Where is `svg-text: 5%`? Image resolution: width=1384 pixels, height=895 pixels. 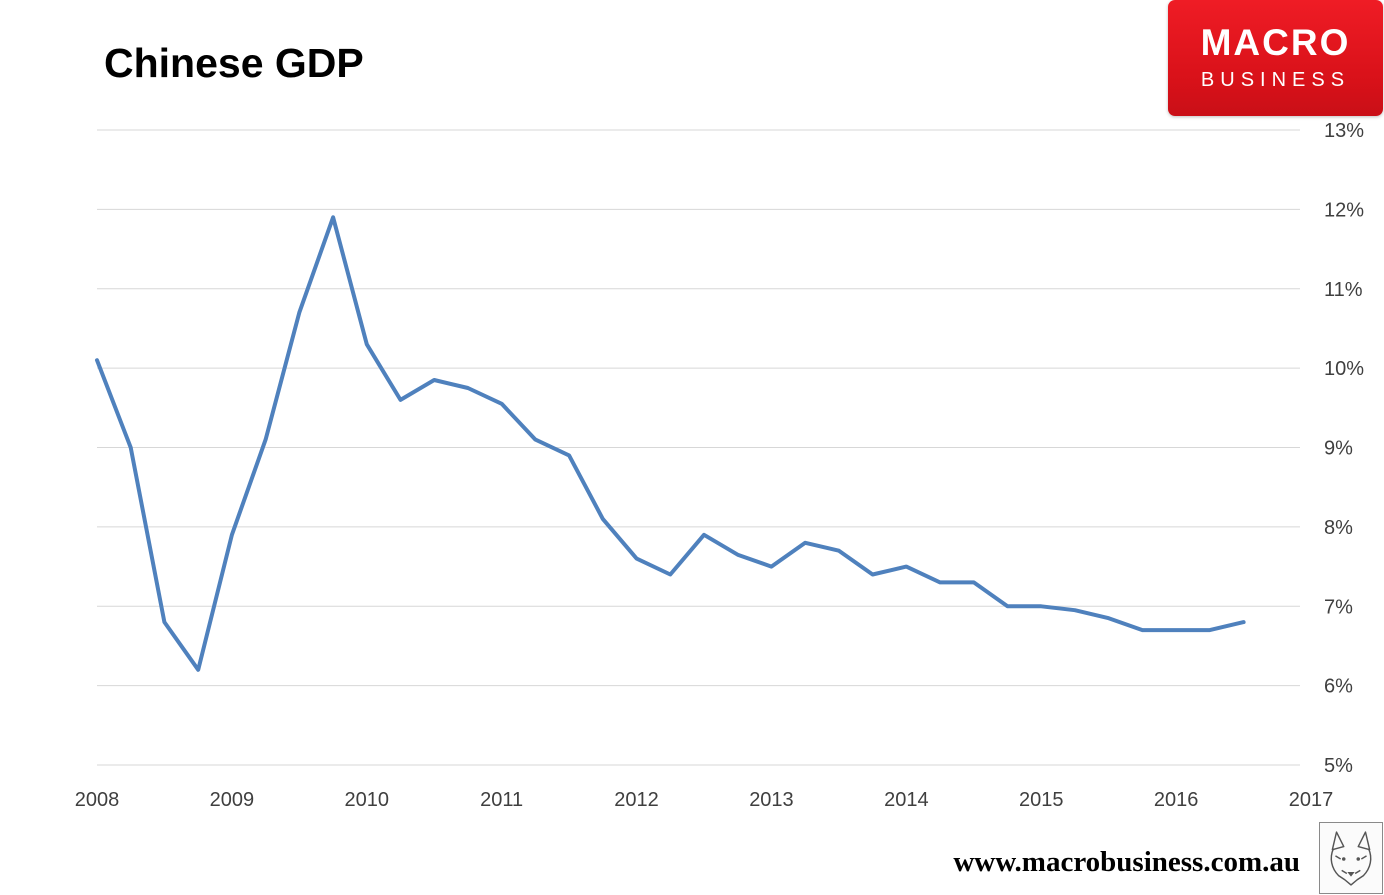 svg-text: 5% is located at coordinates (1338, 766).